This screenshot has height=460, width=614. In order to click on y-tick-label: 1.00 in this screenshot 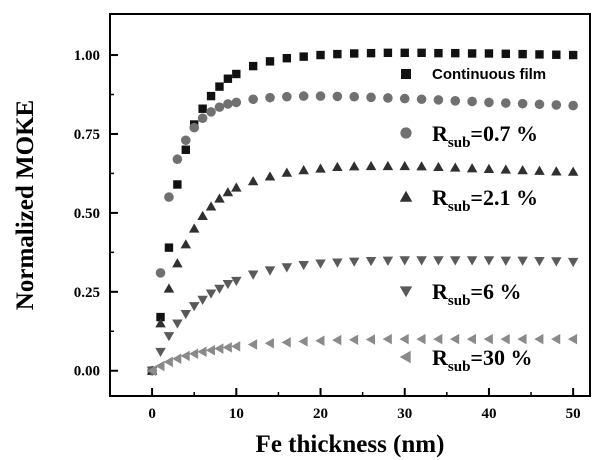, I will do `click(87, 56)`.